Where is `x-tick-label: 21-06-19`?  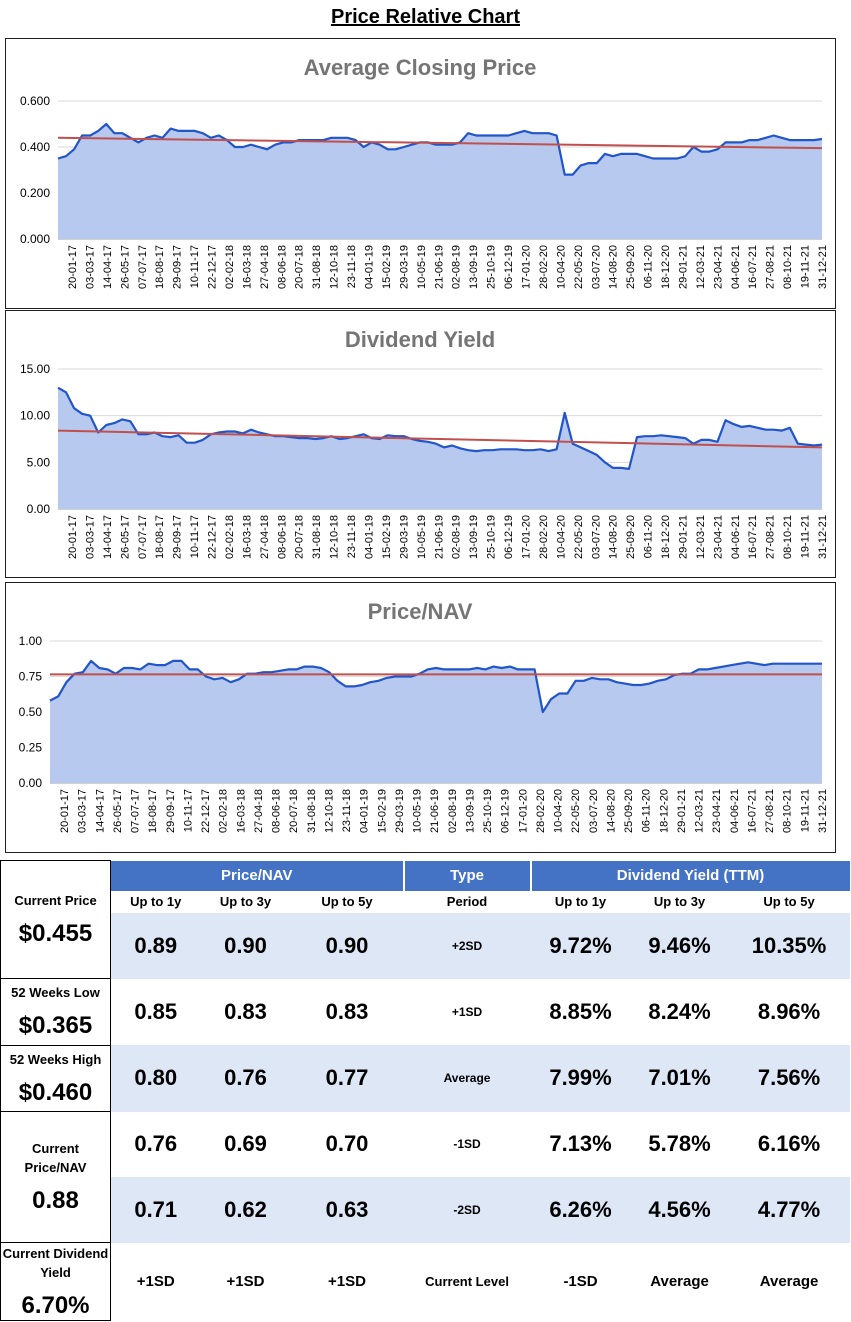
x-tick-label: 21-06-19 is located at coordinates (439, 537).